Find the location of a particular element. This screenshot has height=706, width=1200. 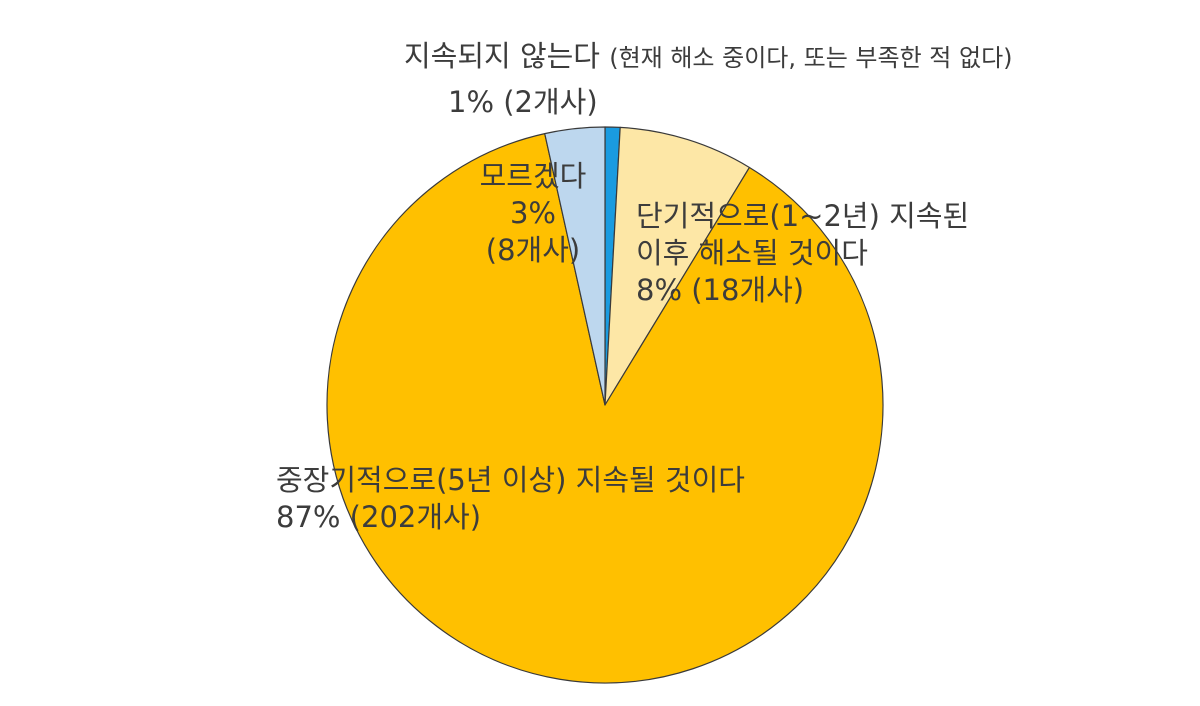

label-short-term-line1: 단기적으로(1~2년) 지속된 is located at coordinates (803, 216).